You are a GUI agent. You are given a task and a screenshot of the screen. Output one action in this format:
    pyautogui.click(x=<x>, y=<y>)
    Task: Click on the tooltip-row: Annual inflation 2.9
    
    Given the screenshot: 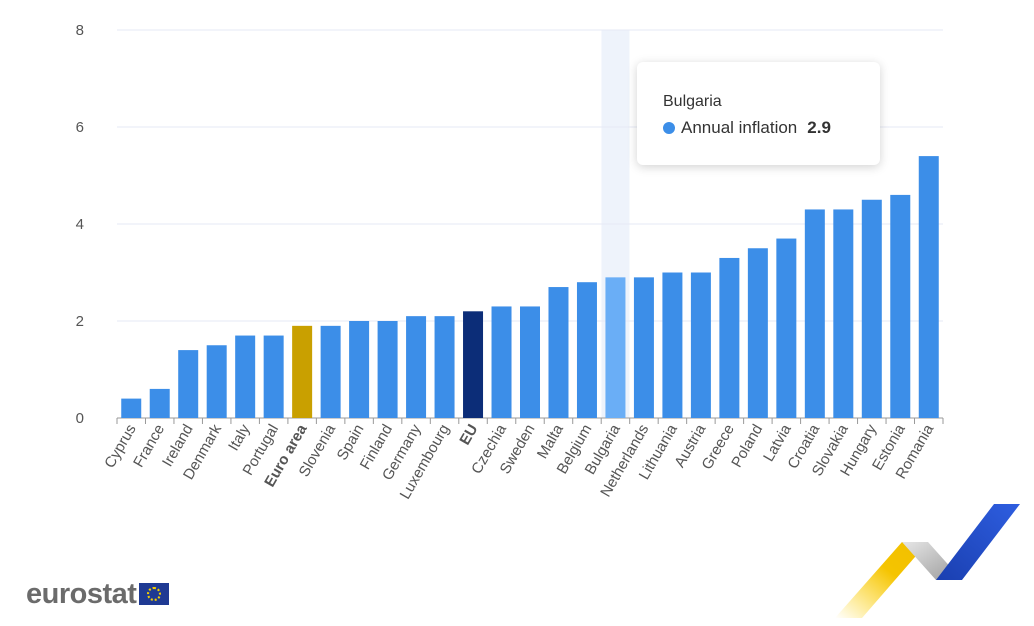 What is the action you would take?
    pyautogui.click(x=771, y=128)
    